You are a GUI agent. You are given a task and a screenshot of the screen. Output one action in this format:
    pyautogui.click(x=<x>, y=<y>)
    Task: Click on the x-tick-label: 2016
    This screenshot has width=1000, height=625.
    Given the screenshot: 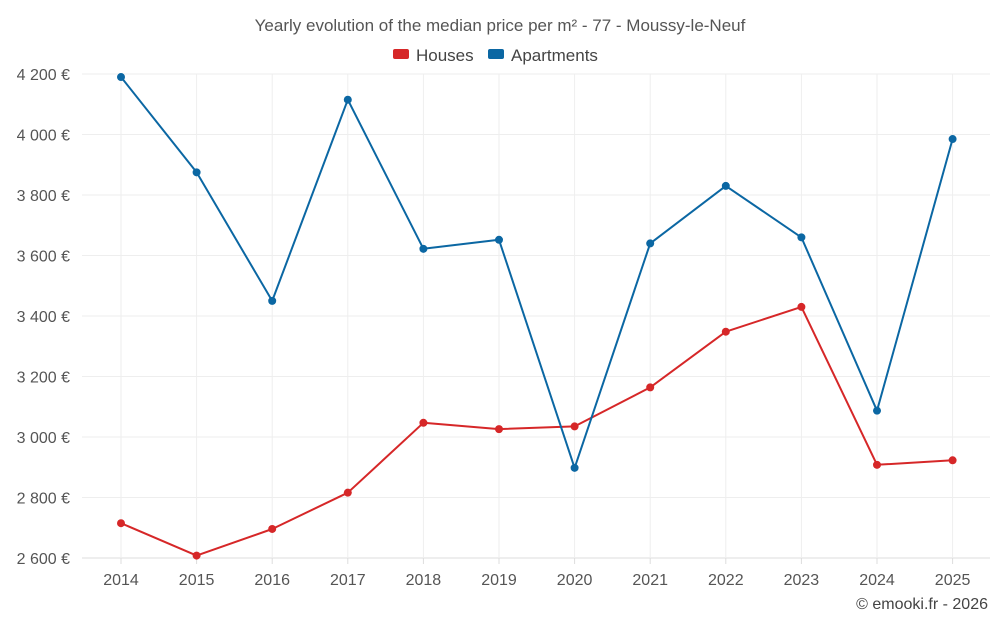 What is the action you would take?
    pyautogui.click(x=272, y=580)
    